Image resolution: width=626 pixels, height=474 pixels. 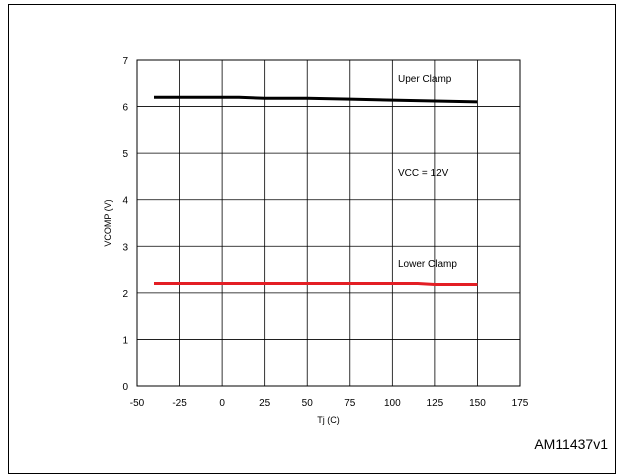 What do you see at coordinates (435, 403) in the screenshot?
I see `x-tick-label: 125` at bounding box center [435, 403].